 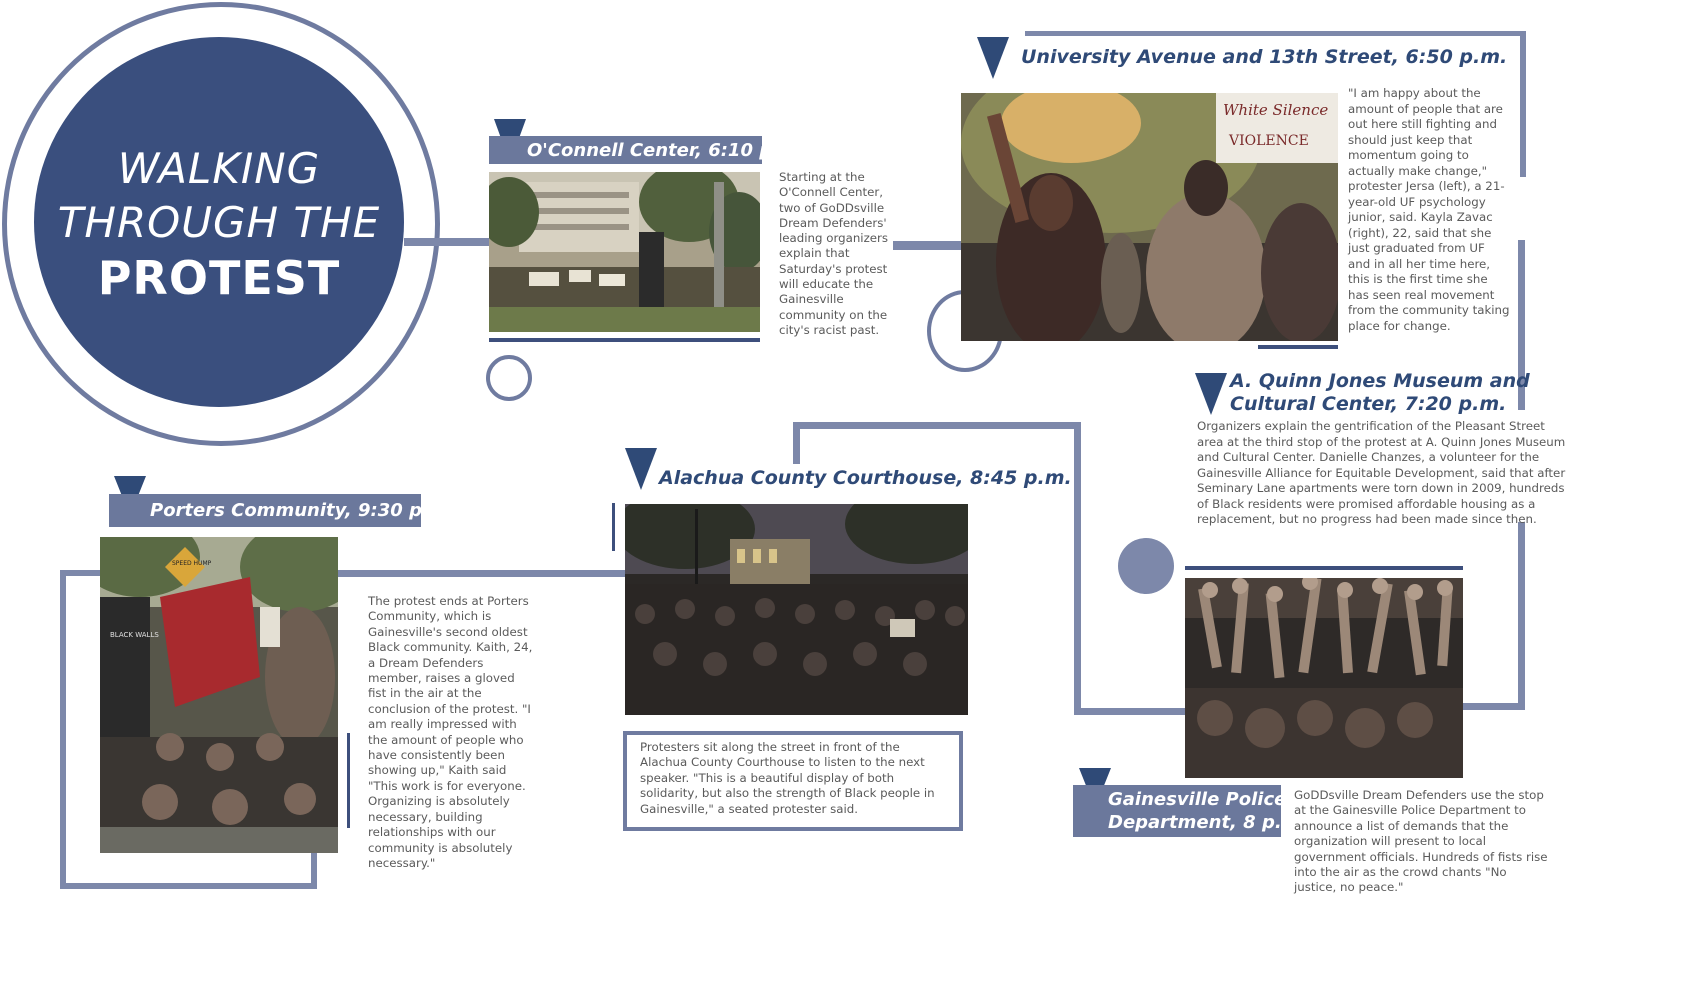 I want to click on police-heading-line1: Gainesville Police, so click(x=1197, y=799).